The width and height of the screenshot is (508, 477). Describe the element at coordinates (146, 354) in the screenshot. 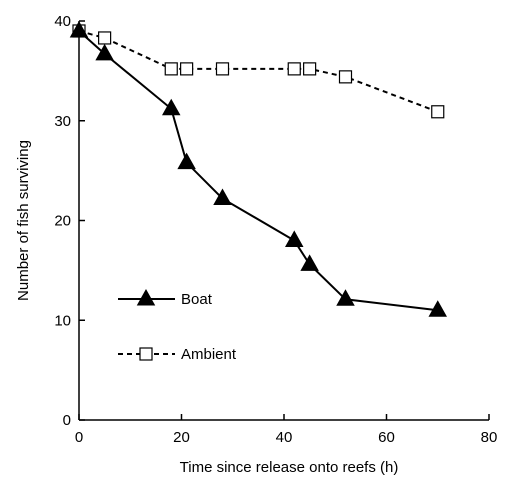

I see `legend-marker-ambient` at that location.